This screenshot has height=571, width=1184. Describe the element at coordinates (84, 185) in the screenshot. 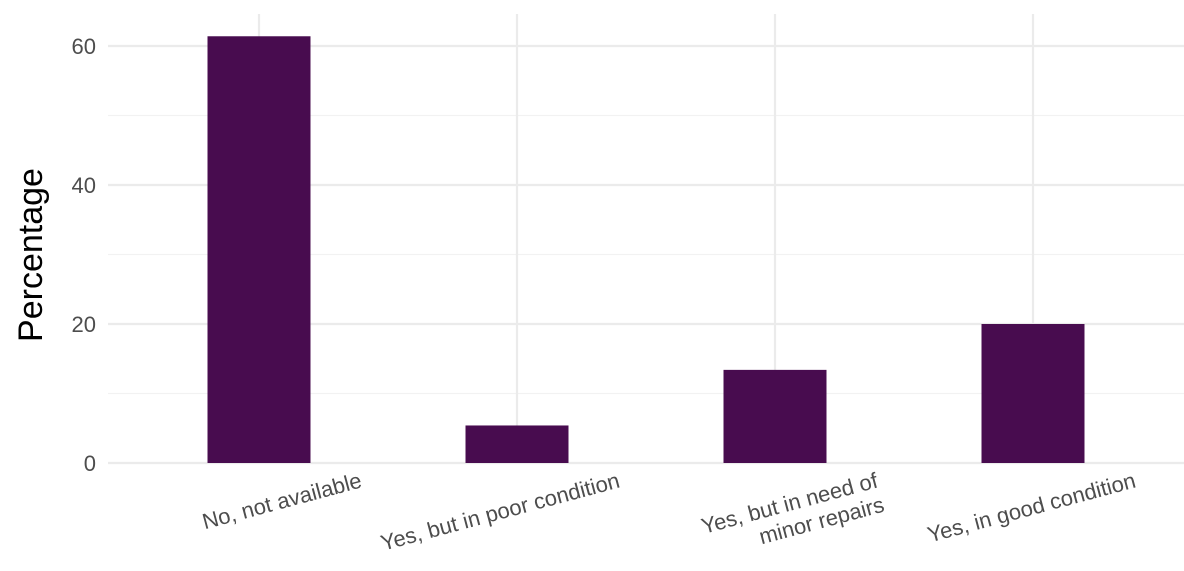

I see `y-tick-label: 40` at that location.